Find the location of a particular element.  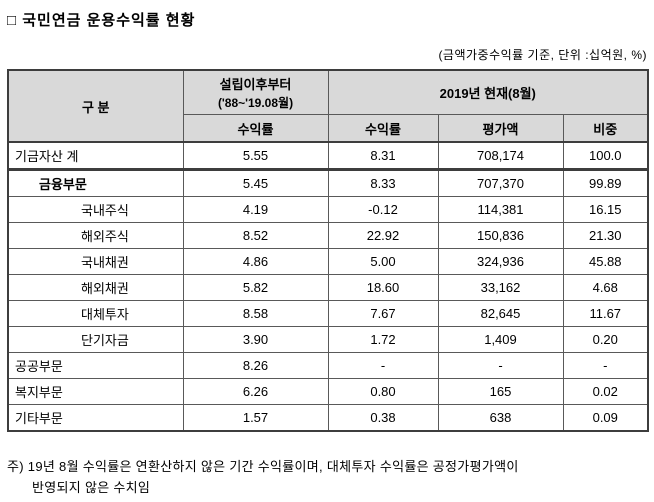

cell-weight: 0.02 is located at coordinates (605, 391).